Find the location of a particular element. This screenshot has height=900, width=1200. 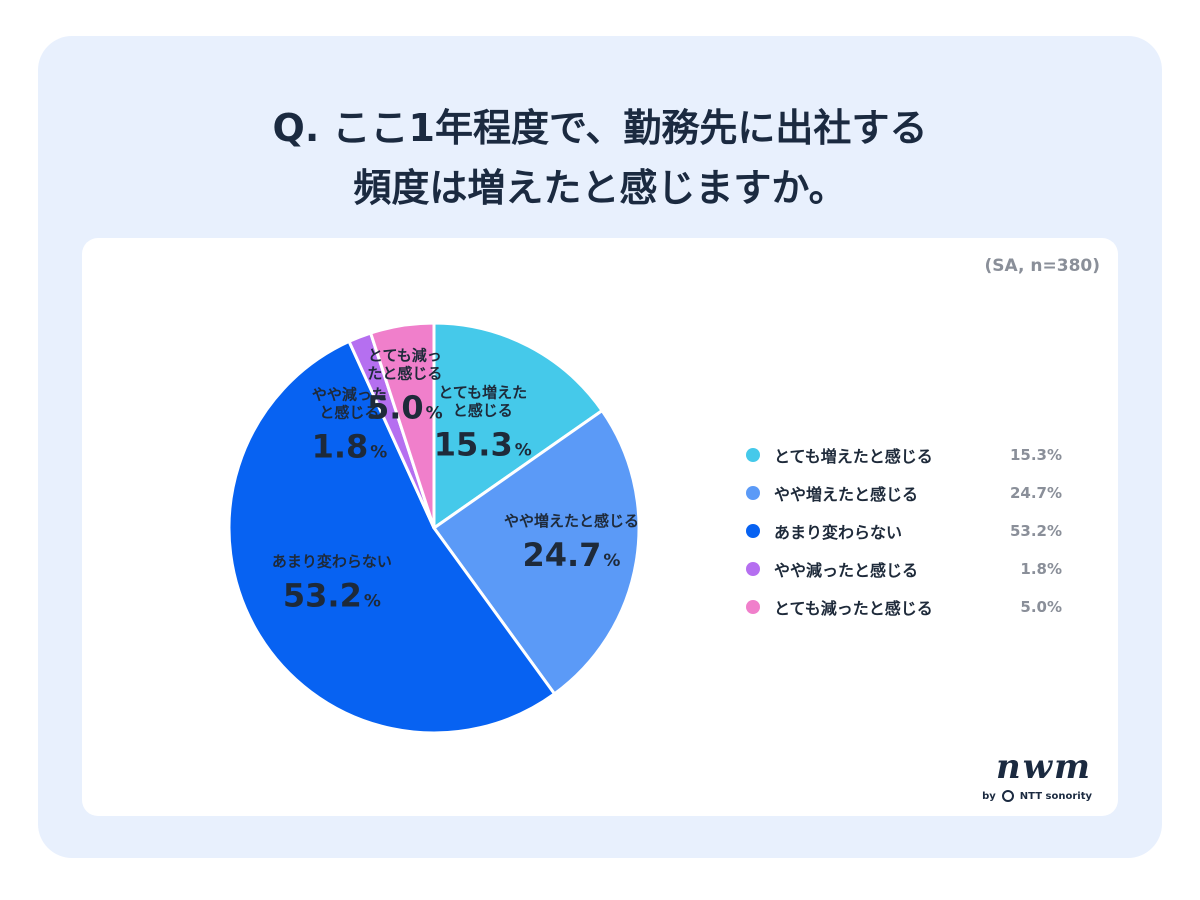

slice-label-4: やや減ったと感じる 1.8% is located at coordinates (350, 425).